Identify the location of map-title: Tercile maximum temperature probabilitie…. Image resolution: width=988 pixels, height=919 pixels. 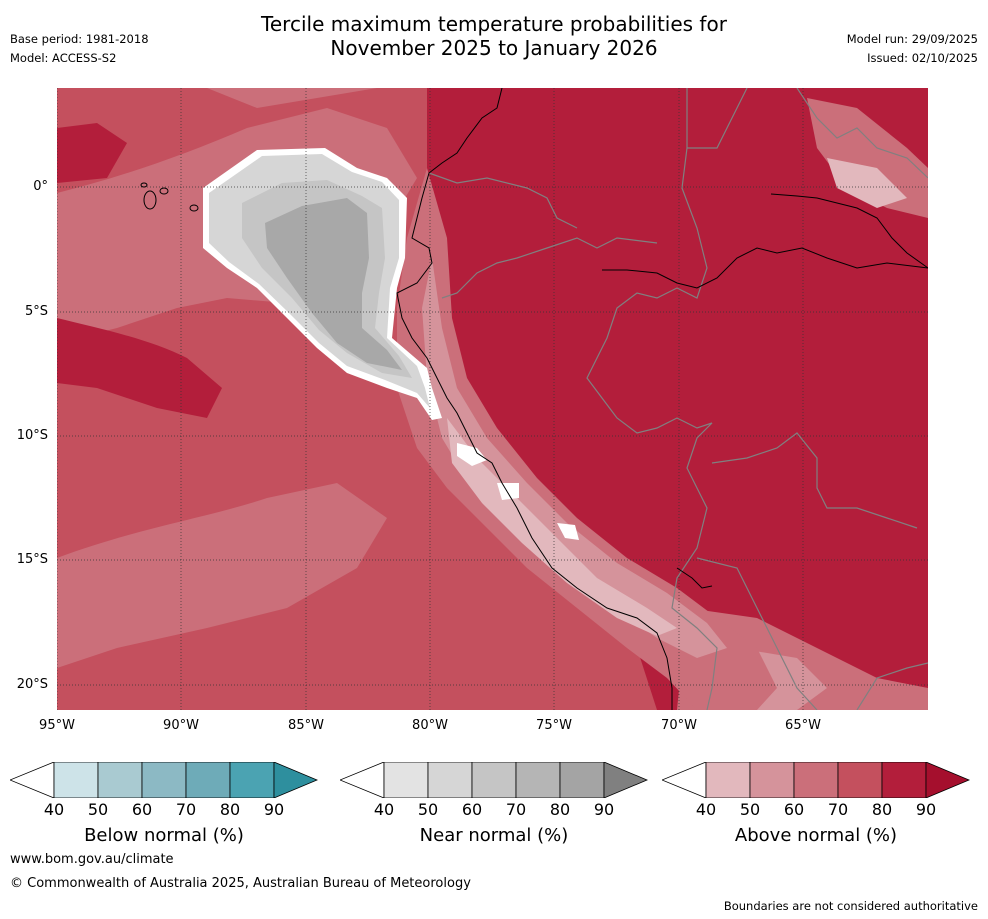
(494, 36).